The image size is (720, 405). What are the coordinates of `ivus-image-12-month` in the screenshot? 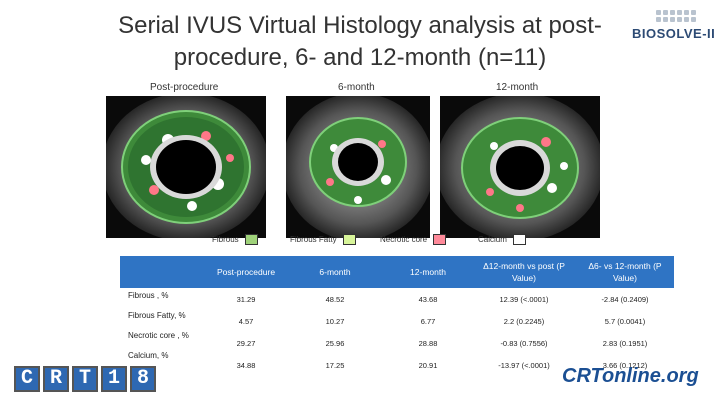 It's located at (520, 167).